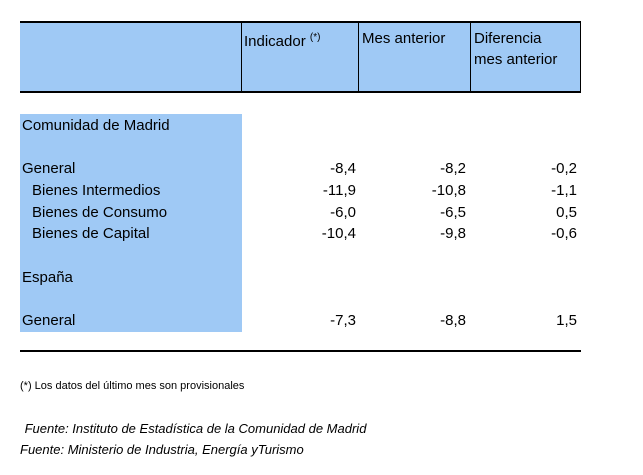 This screenshot has height=475, width=643. Describe the element at coordinates (339, 190) in the screenshot. I see `cell-indicador: -11,9` at that location.